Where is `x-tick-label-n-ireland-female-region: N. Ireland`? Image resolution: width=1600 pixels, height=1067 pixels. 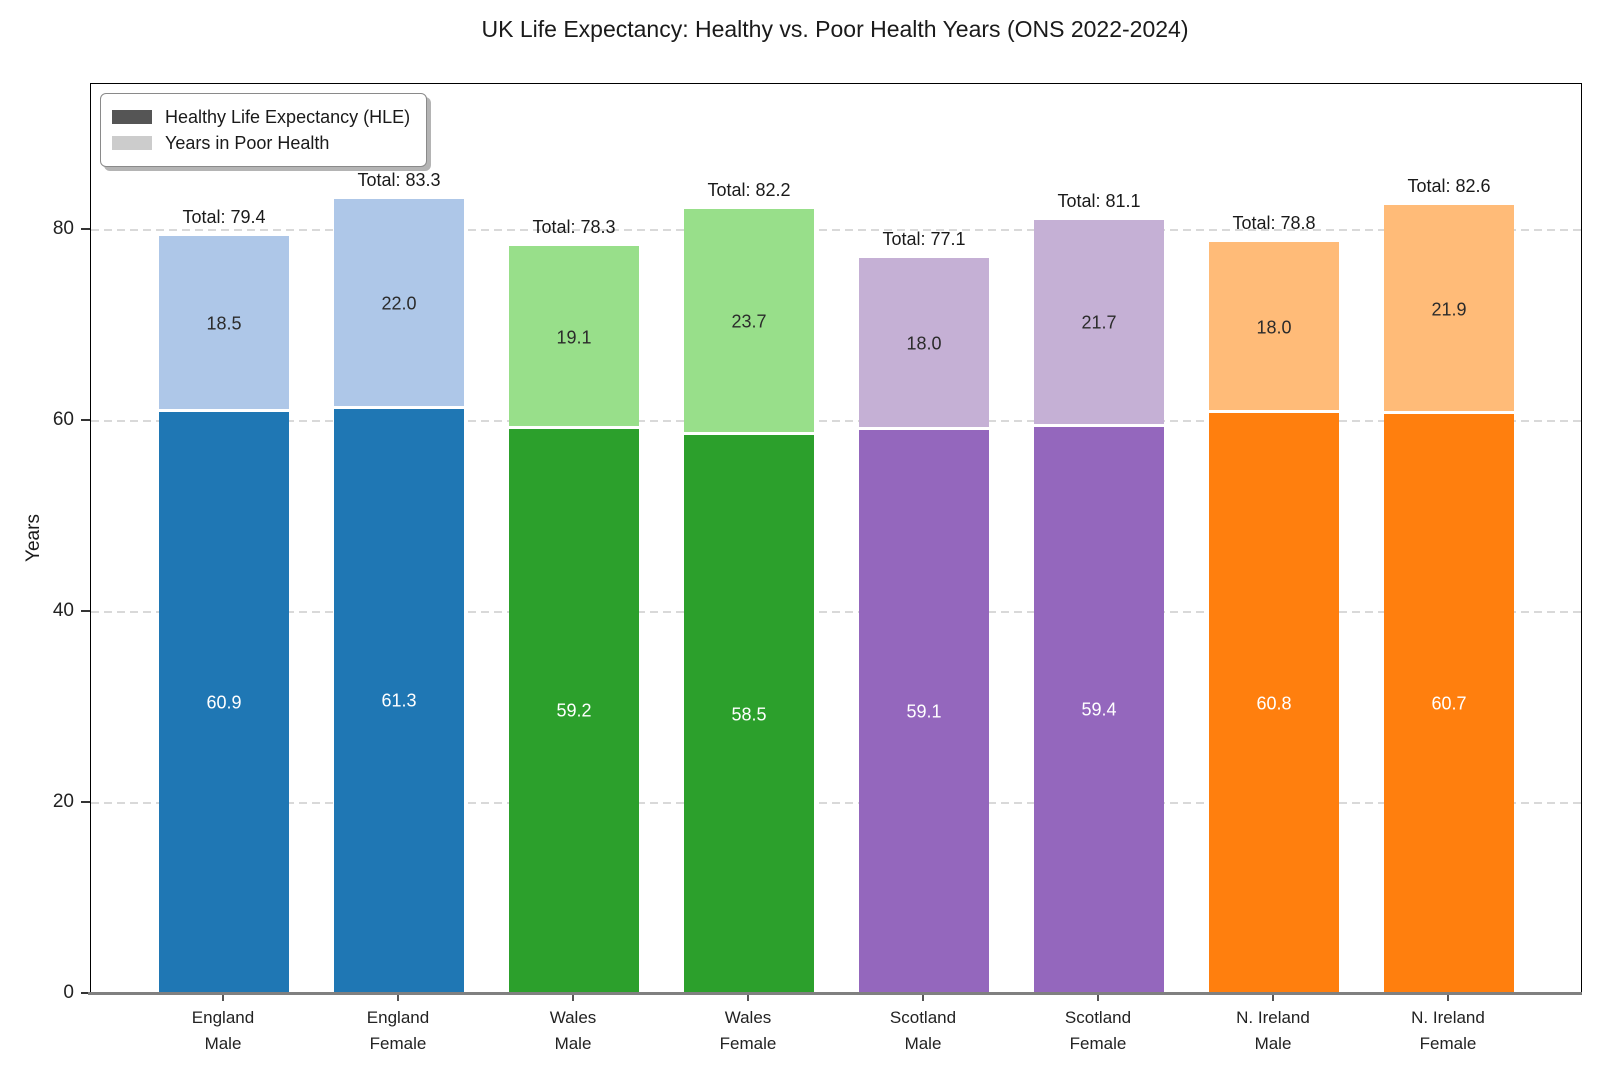
x-tick-label-n-ireland-female-region: N. Ireland is located at coordinates (1448, 1017).